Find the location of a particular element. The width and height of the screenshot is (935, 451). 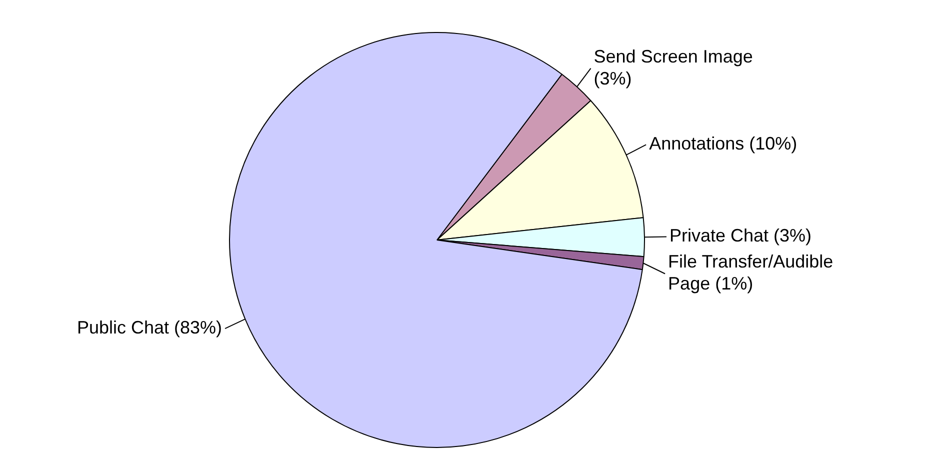

data-label: (3%) is located at coordinates (613, 78).